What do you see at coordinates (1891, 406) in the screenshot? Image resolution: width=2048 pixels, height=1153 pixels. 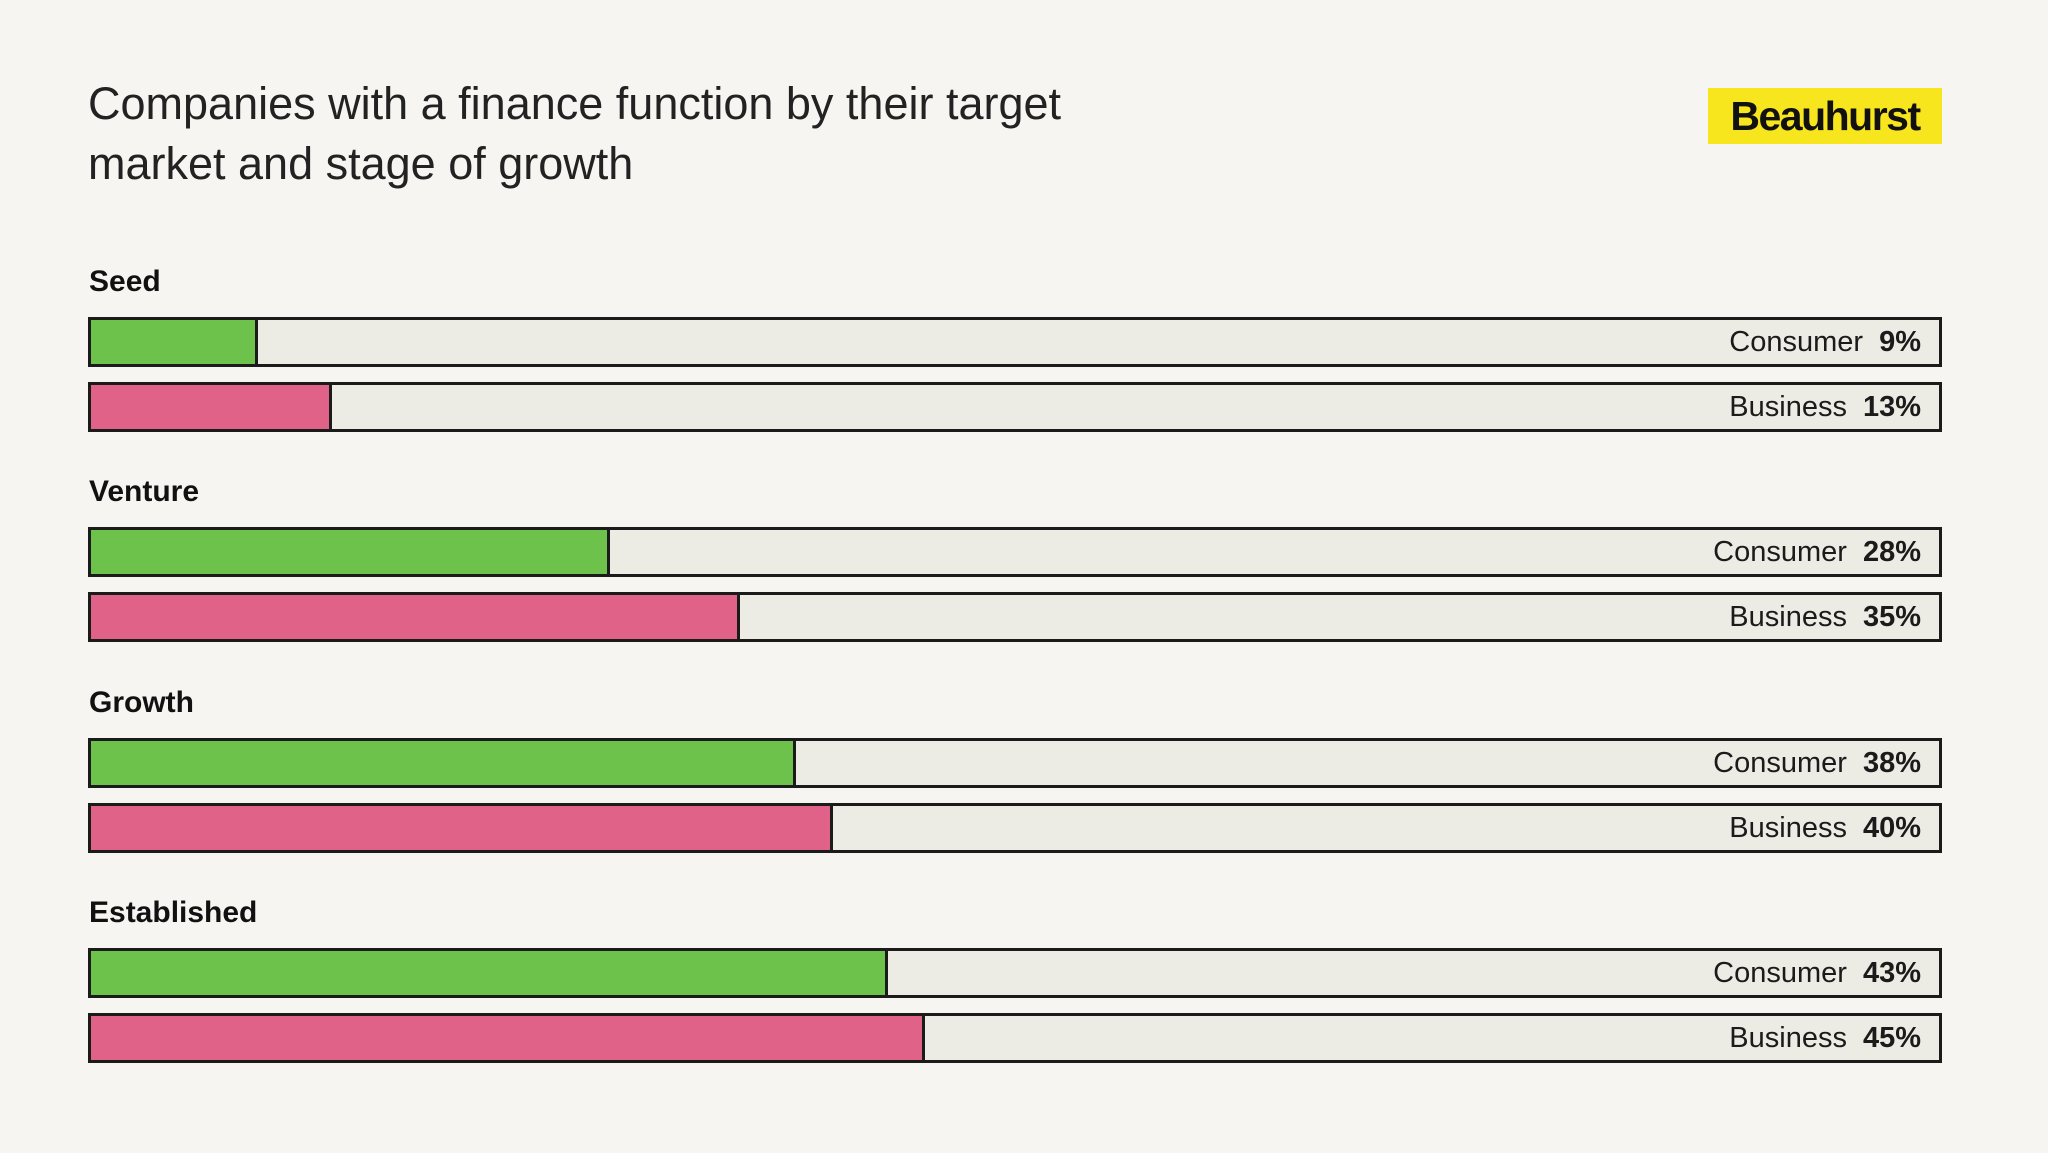 I see `data-label: 13%` at bounding box center [1891, 406].